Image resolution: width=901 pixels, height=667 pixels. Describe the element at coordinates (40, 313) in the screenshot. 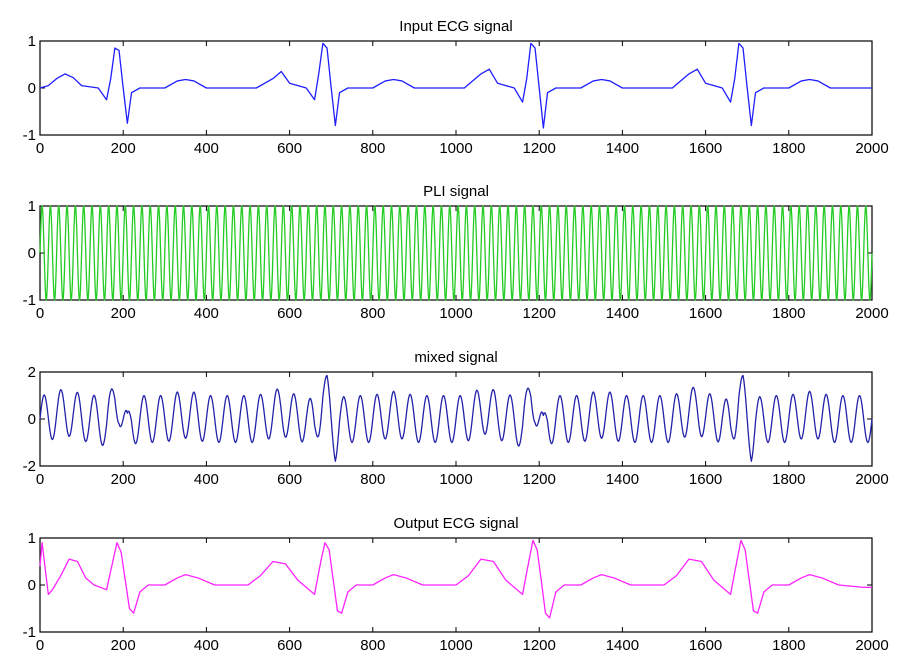

I see `pli-xtick-label: 0` at that location.